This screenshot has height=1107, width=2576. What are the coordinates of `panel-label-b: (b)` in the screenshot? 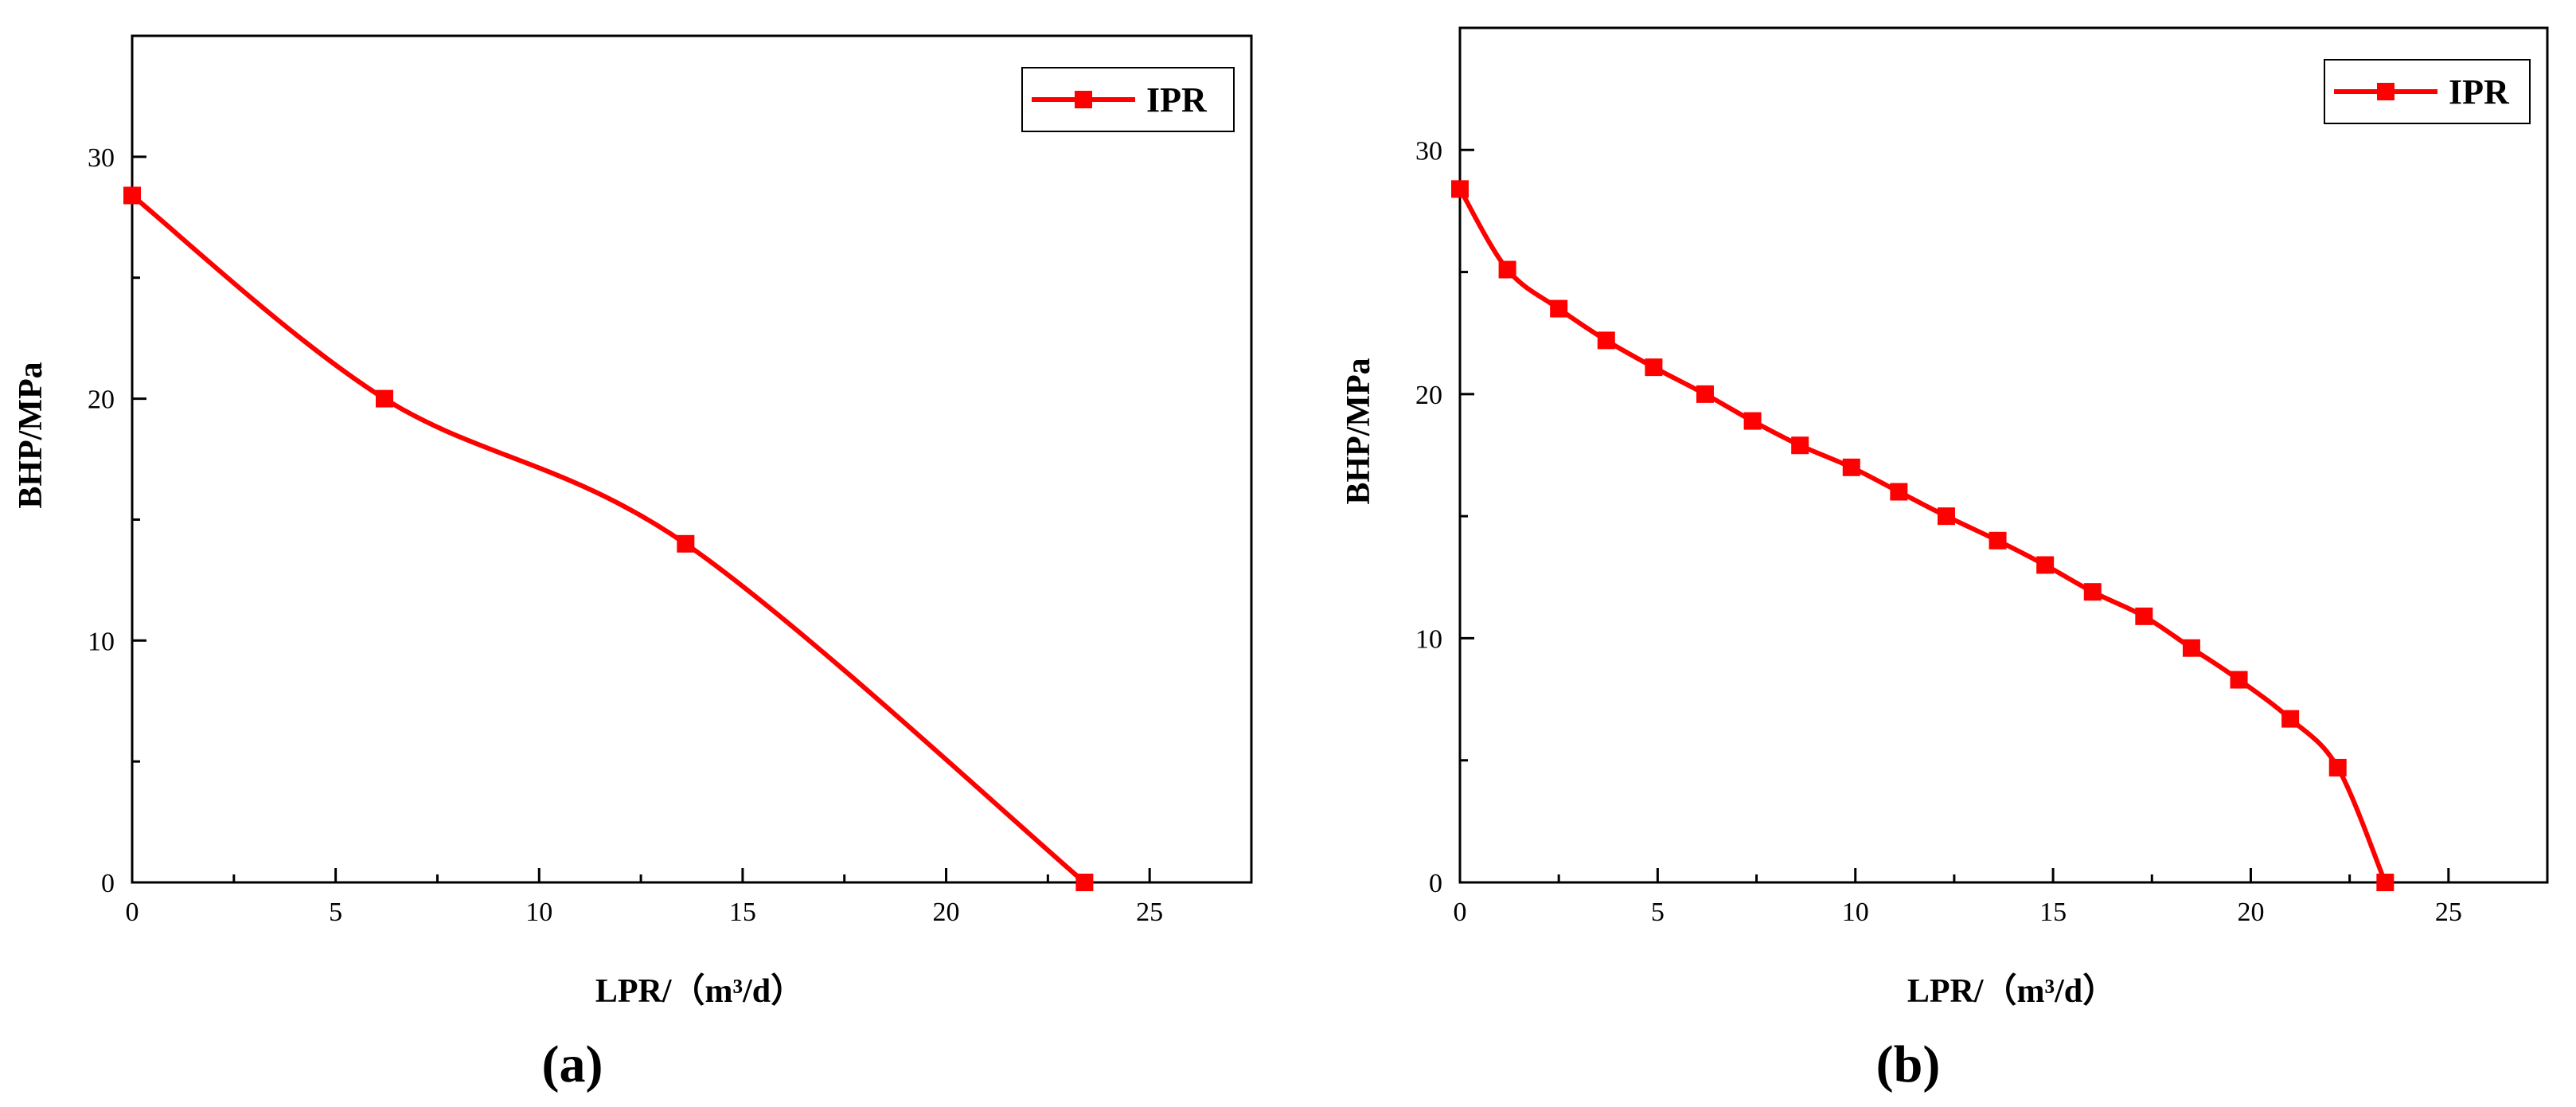 It's located at (1908, 1064).